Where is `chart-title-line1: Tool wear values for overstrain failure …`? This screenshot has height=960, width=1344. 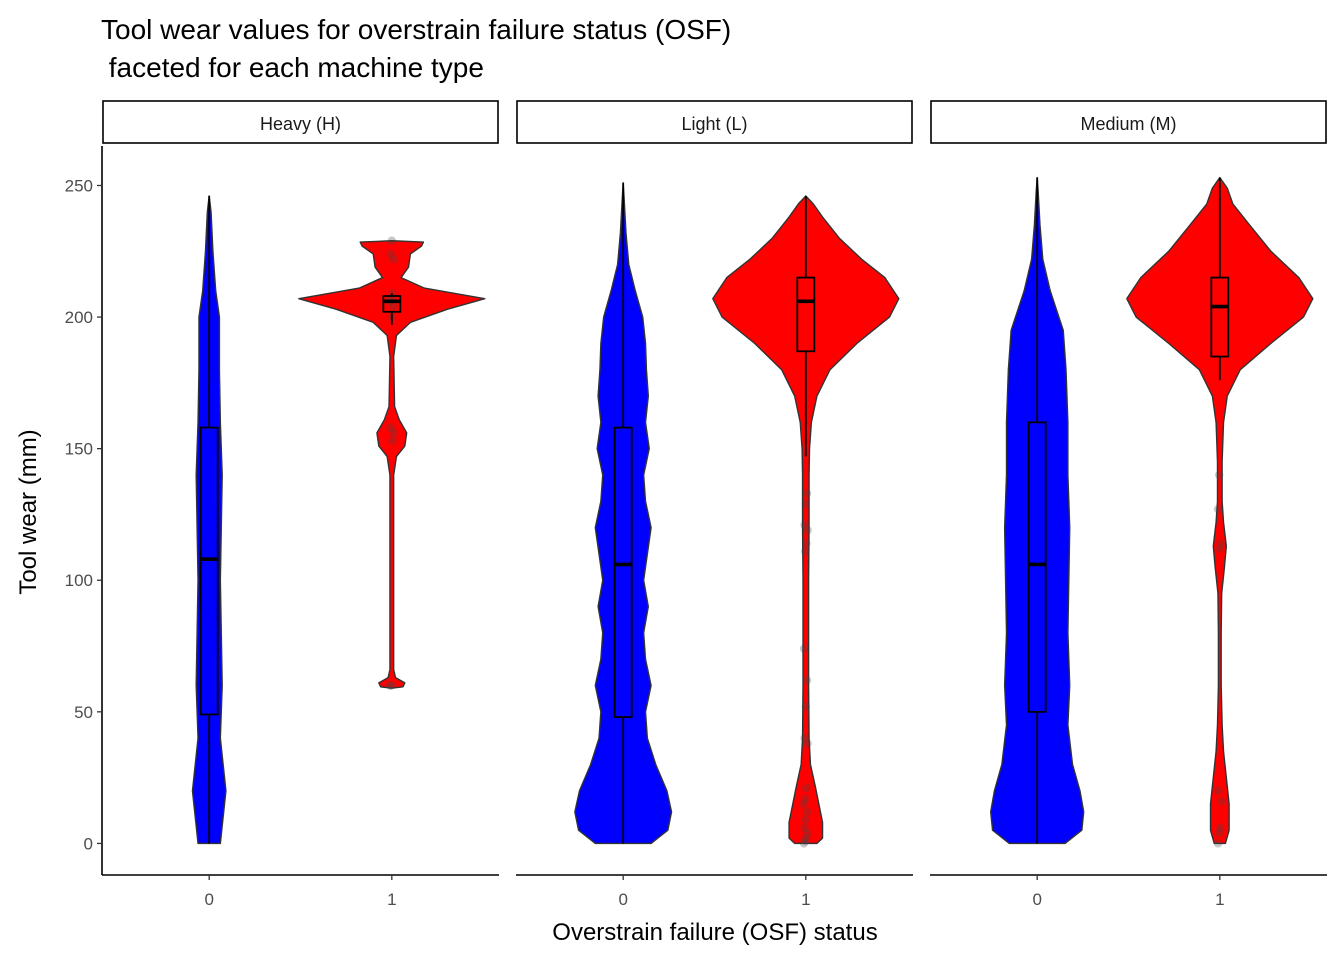
chart-title-line1: Tool wear values for overstrain failure … is located at coordinates (416, 29).